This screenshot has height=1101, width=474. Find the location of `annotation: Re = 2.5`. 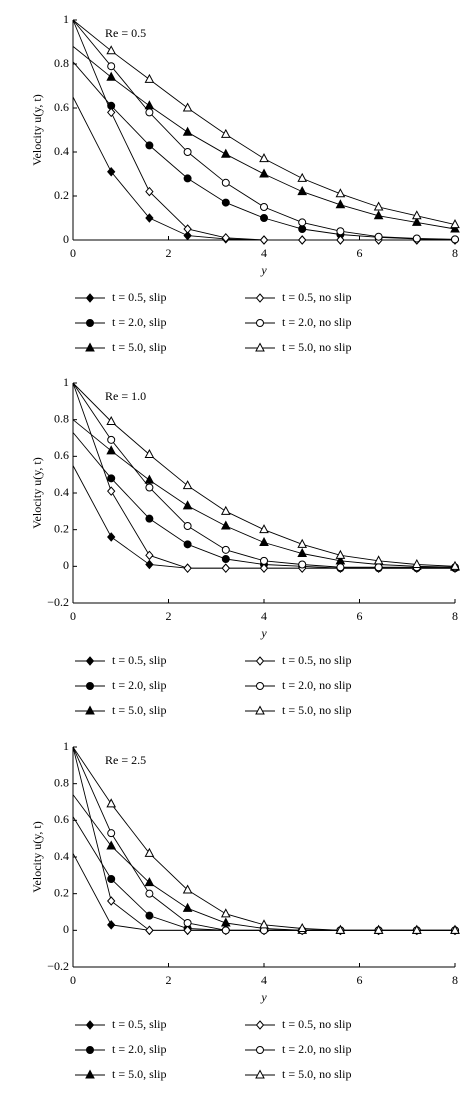

annotation: Re = 2.5 is located at coordinates (125, 760).